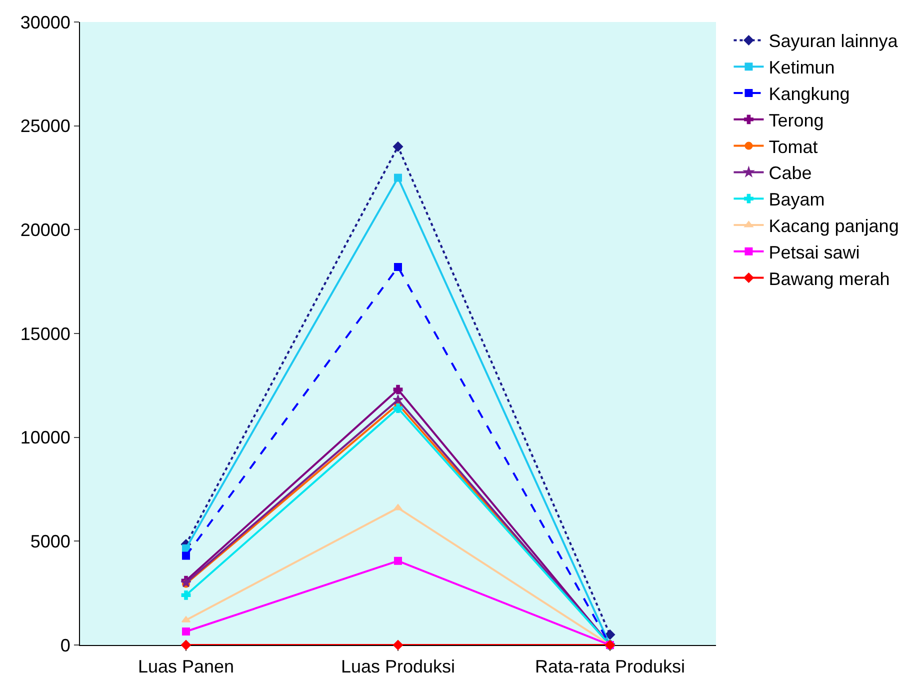  Describe the element at coordinates (45, 126) in the screenshot. I see `y-tick-label: 25000` at that location.